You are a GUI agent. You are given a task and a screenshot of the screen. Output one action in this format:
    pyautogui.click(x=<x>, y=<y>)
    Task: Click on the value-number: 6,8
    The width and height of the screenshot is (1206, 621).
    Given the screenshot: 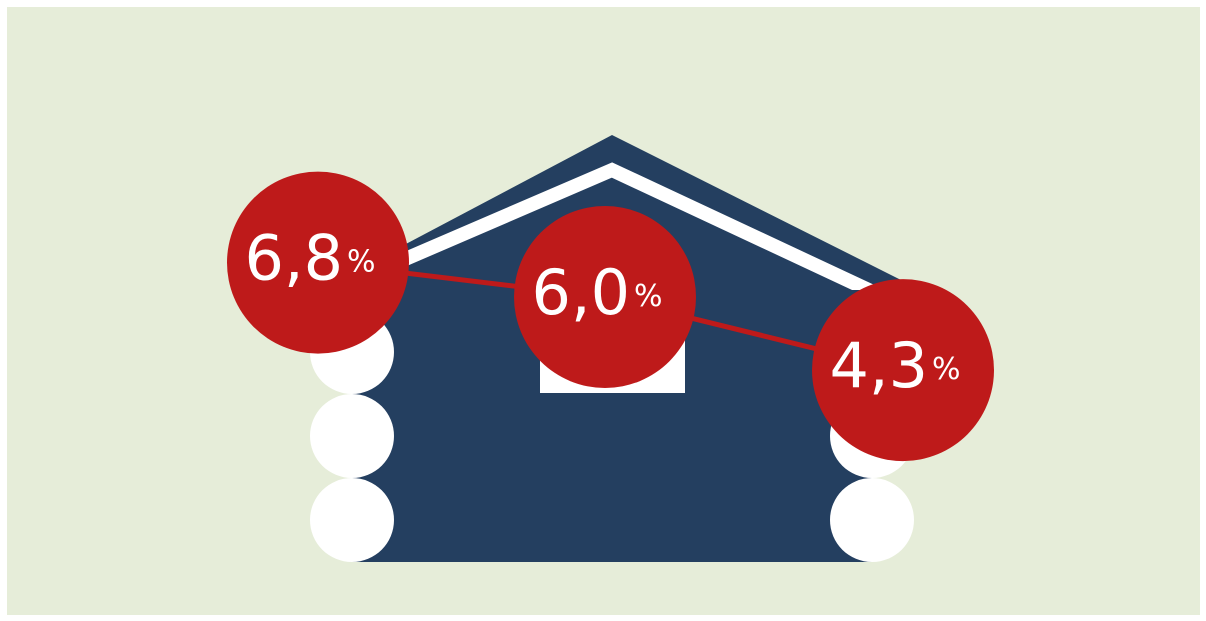 What is the action you would take?
    pyautogui.click(x=293, y=258)
    